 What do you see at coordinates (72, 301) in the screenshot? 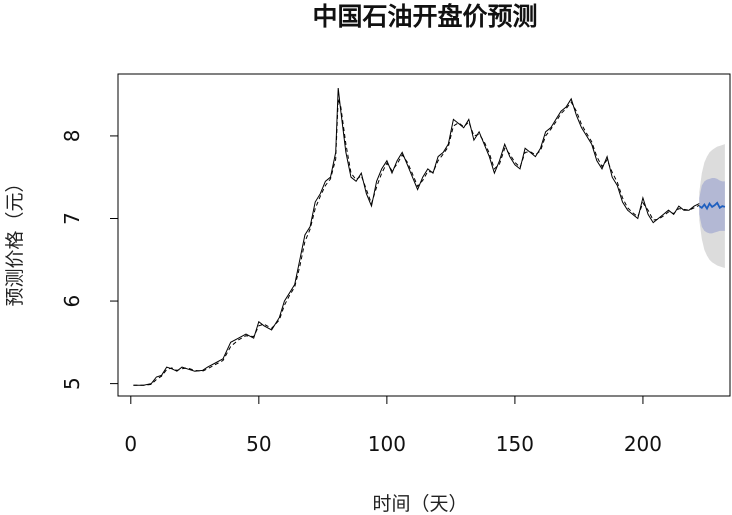
I see `y-tick-label: 6` at bounding box center [72, 301].